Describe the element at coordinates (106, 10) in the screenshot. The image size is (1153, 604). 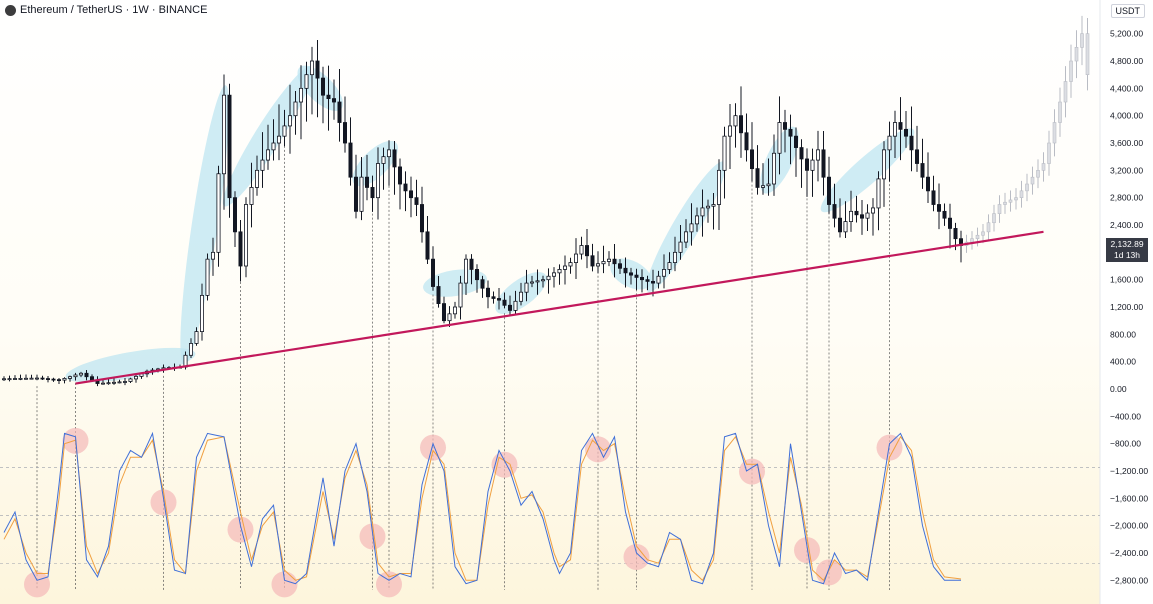
I see `chart-header: Ethereum / TetherUS · 1W · BINANCE` at that location.